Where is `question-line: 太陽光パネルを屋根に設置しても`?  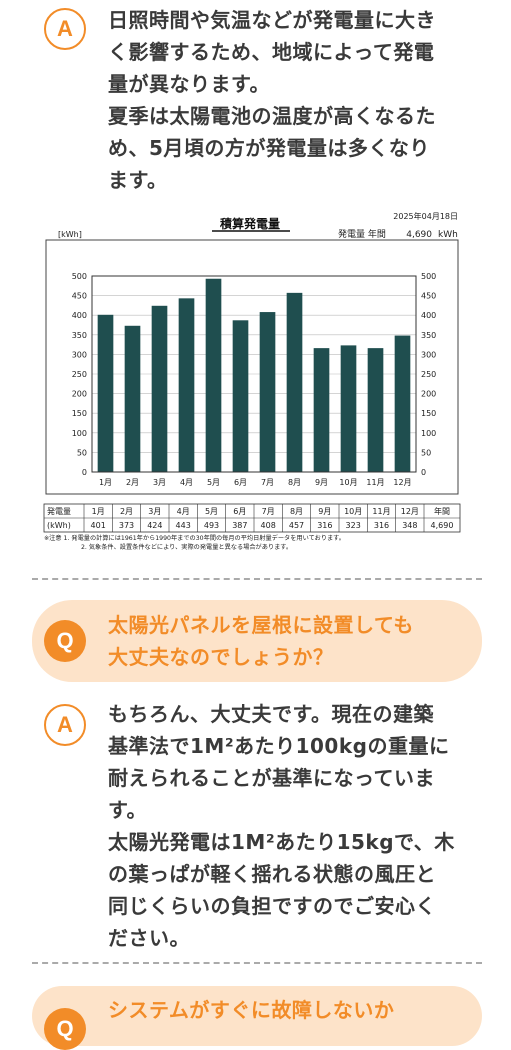
question-line: 太陽光パネルを屋根に設置しても is located at coordinates (261, 625).